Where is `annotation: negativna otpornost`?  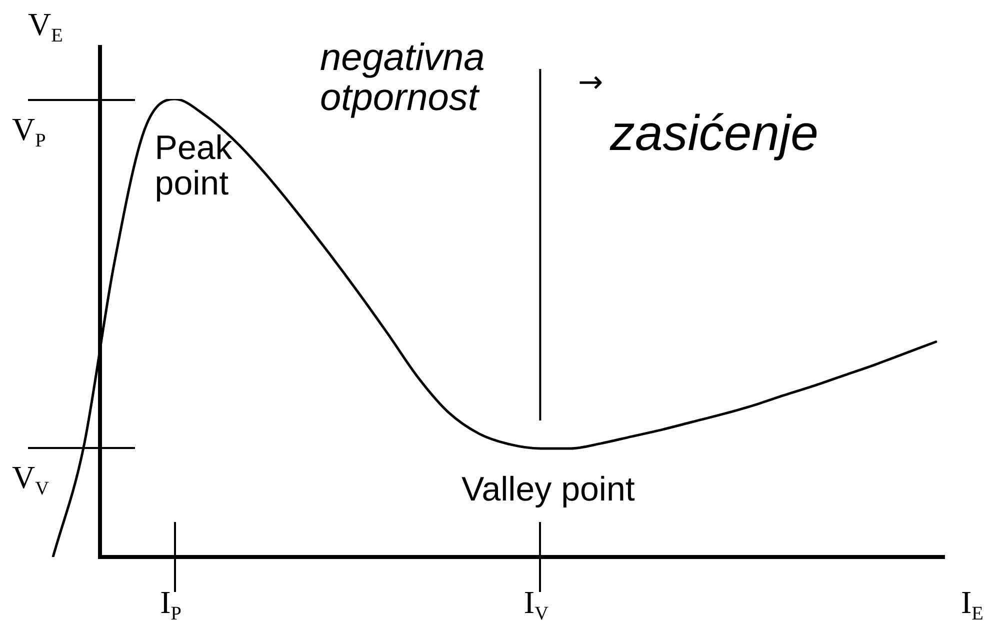
annotation: negativna otpornost is located at coordinates (402, 78).